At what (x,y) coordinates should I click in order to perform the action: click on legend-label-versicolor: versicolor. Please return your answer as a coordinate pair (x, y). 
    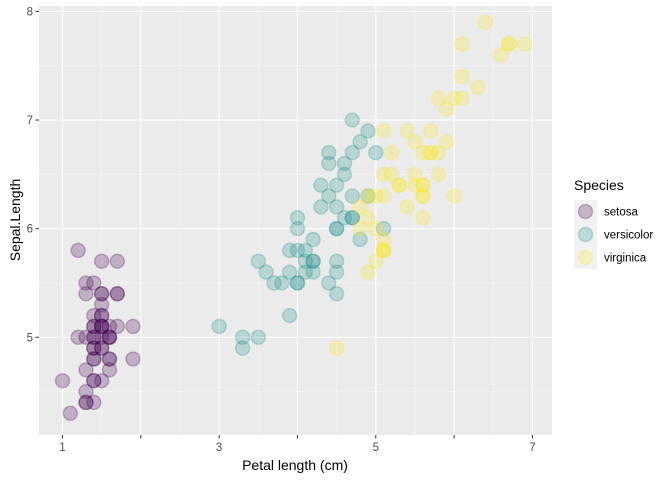
    Looking at the image, I should click on (628, 236).